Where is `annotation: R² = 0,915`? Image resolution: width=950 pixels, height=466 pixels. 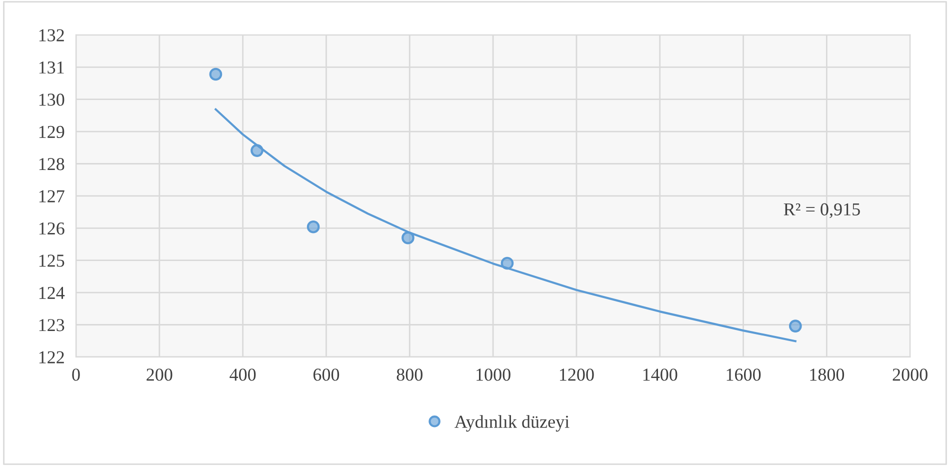
annotation: R² = 0,915 is located at coordinates (822, 210).